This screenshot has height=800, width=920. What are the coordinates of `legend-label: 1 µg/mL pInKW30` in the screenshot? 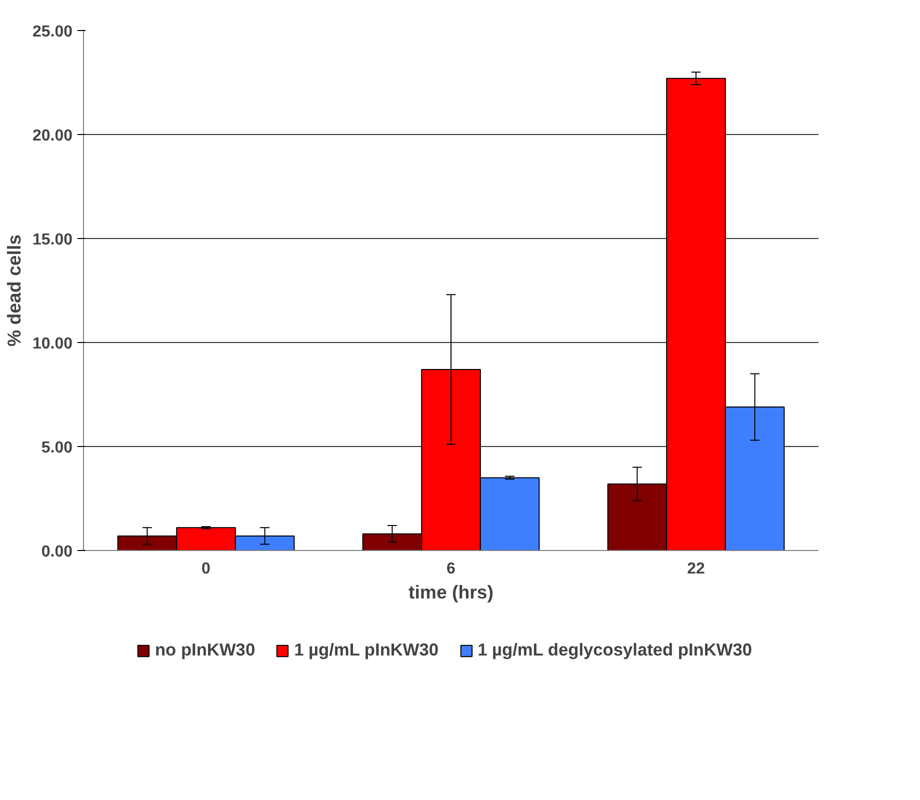 It's located at (366, 650).